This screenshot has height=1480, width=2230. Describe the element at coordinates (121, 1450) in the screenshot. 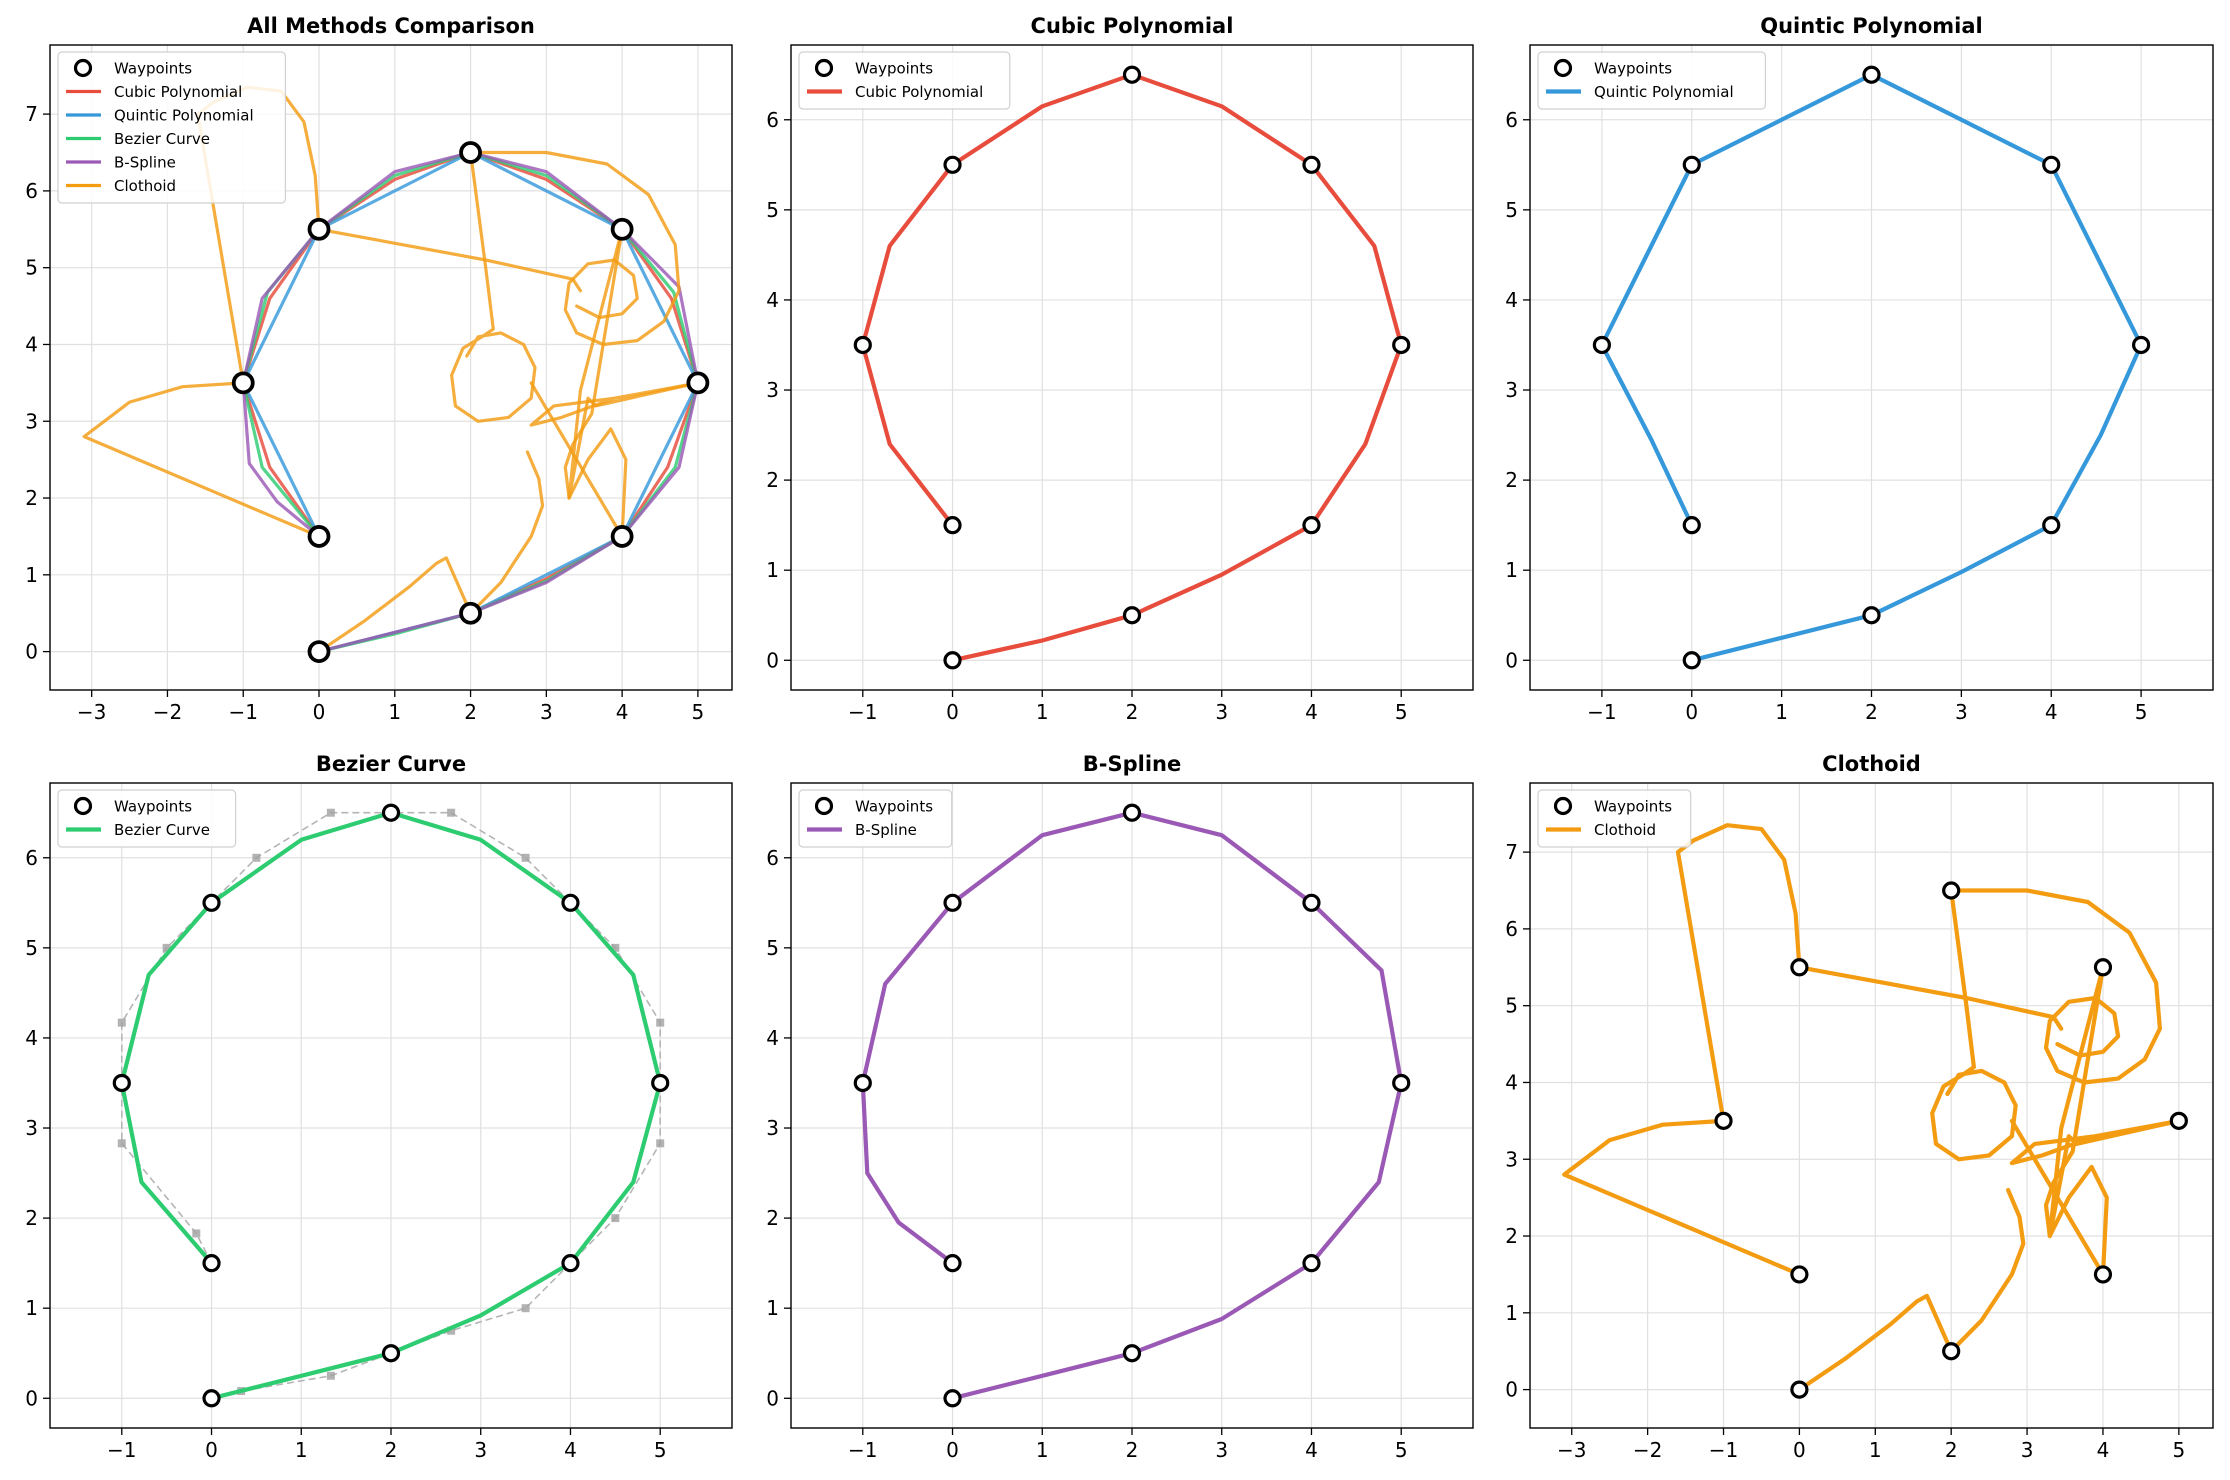

I see `x-tick-label: −1` at that location.